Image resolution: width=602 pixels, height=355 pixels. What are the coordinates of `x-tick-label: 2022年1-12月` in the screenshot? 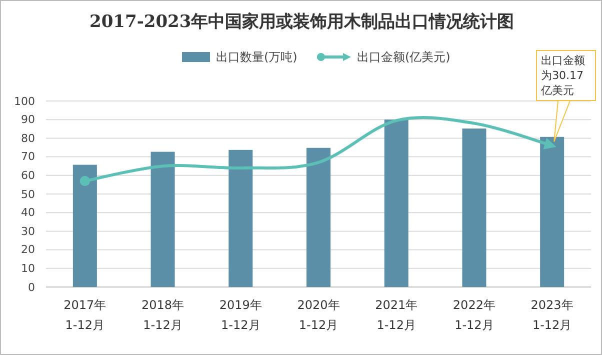 It's located at (474, 315).